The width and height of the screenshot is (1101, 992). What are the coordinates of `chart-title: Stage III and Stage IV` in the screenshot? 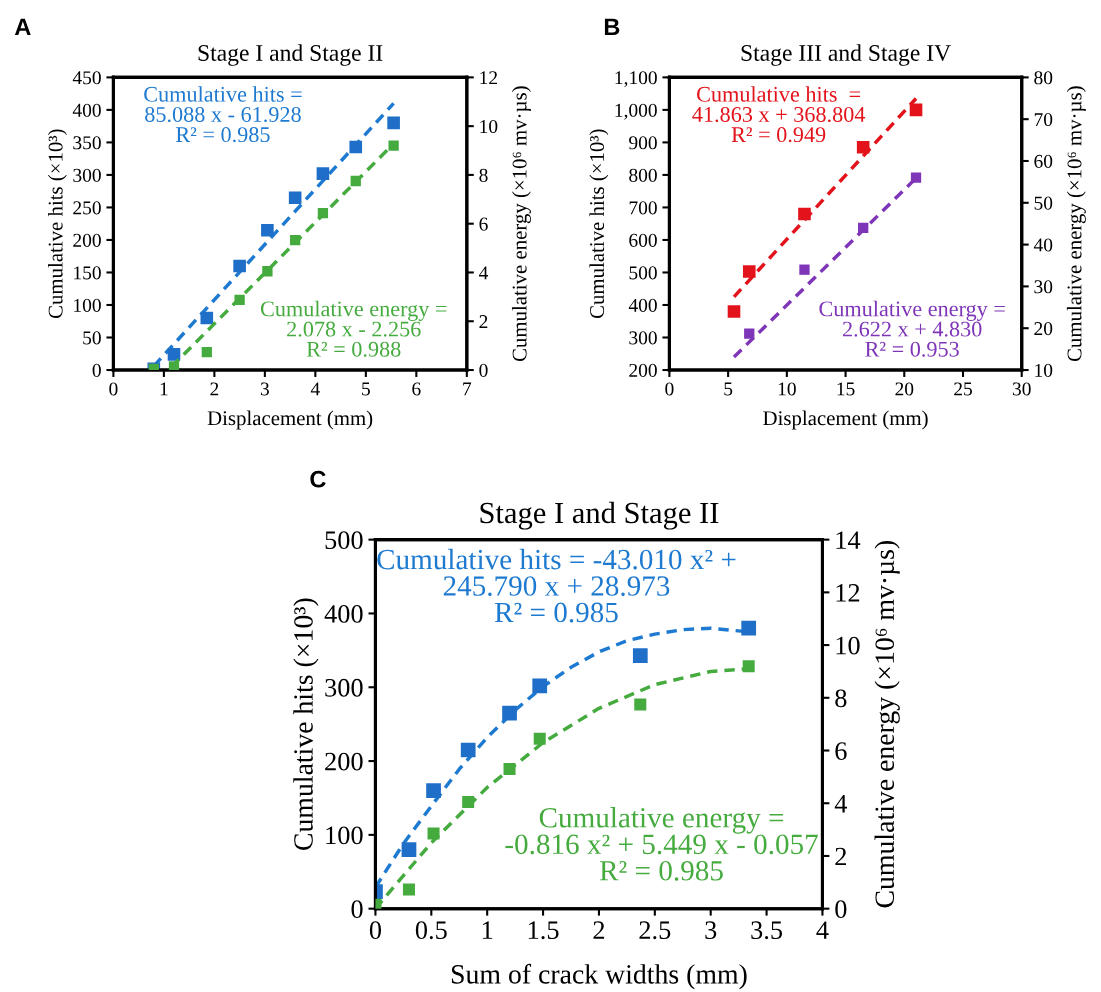 It's located at (846, 55).